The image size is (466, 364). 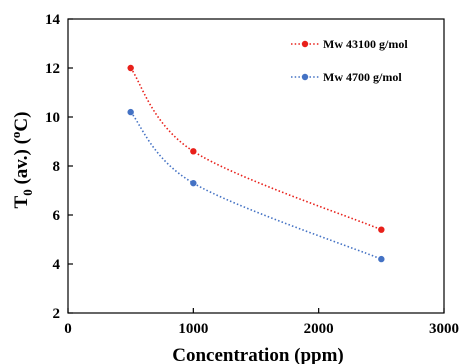 What do you see at coordinates (53, 20) in the screenshot?
I see `y-tick-label: 14` at bounding box center [53, 20].